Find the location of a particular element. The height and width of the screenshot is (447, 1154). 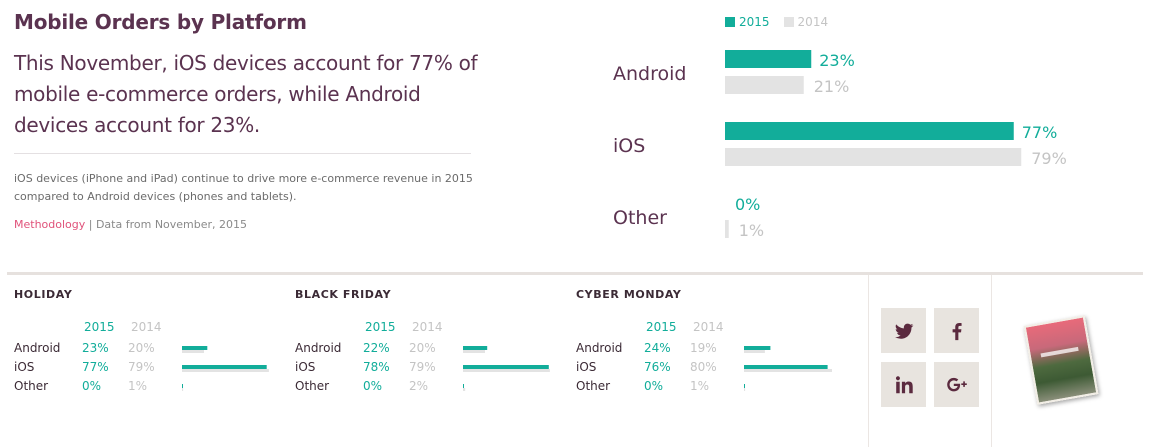

legend-label-2014: 2014 is located at coordinates (813, 22).